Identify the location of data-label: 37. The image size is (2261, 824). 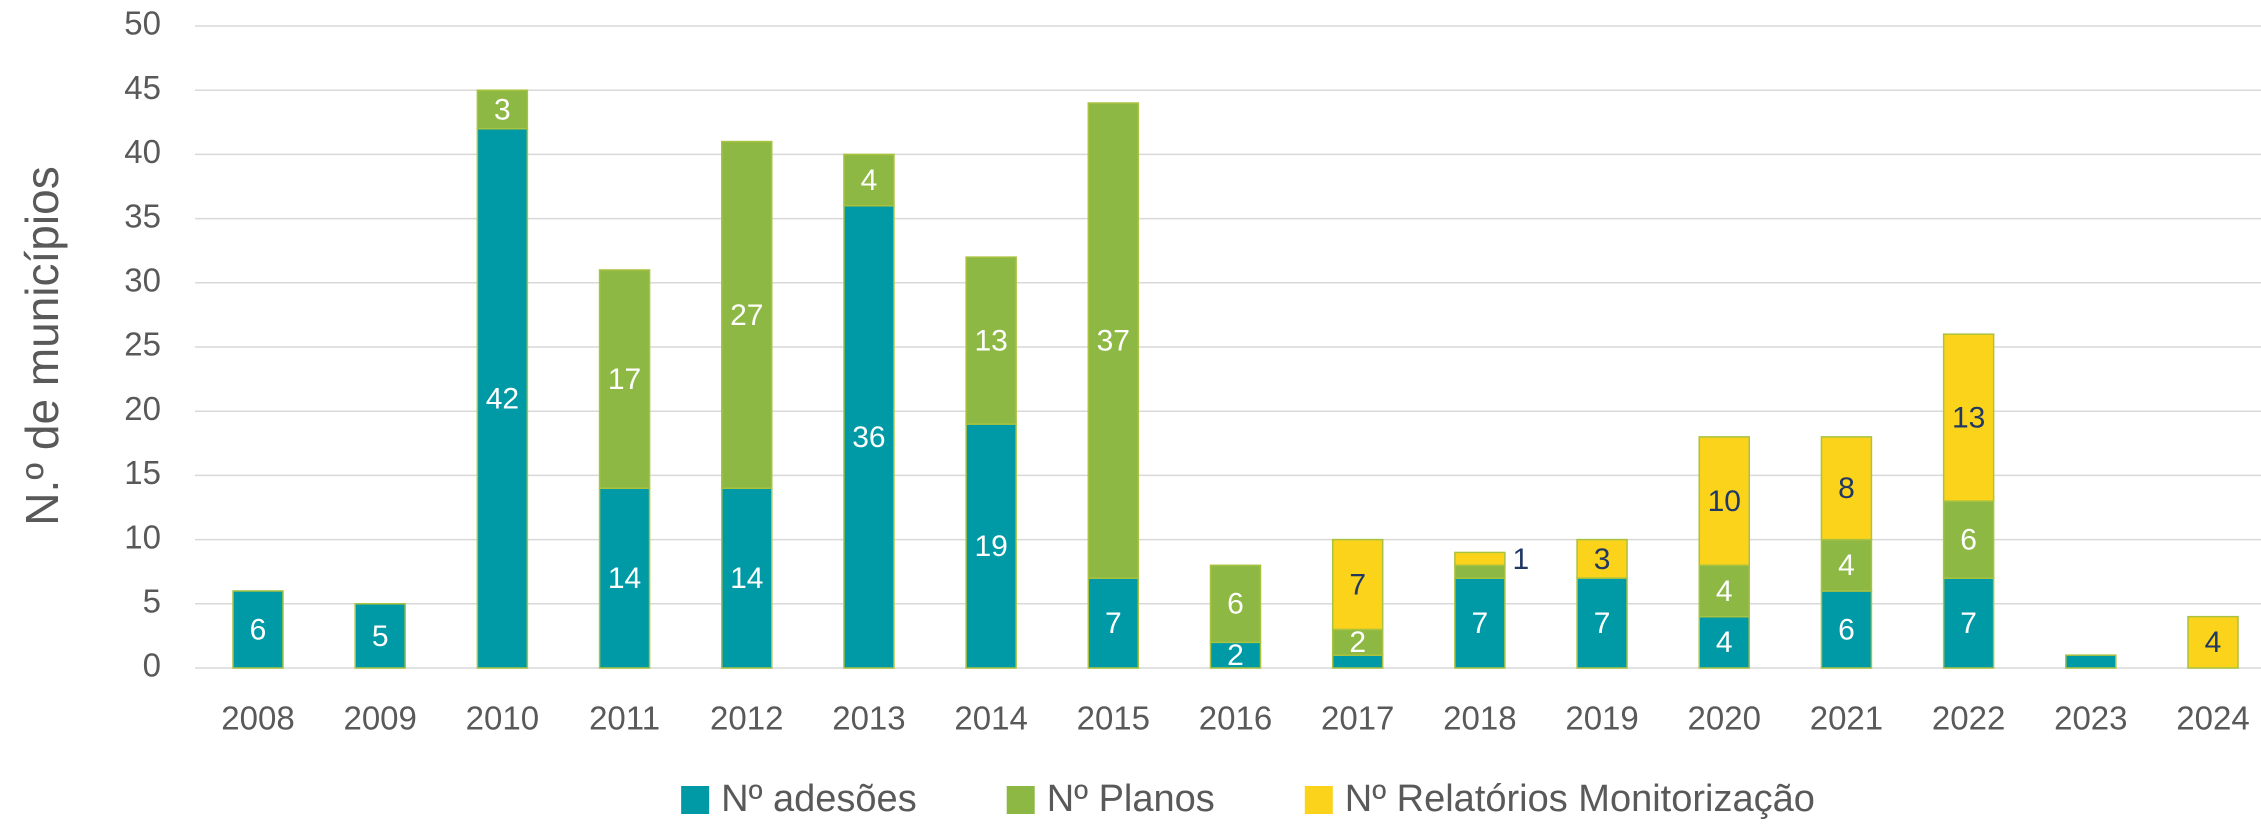
(1113, 341).